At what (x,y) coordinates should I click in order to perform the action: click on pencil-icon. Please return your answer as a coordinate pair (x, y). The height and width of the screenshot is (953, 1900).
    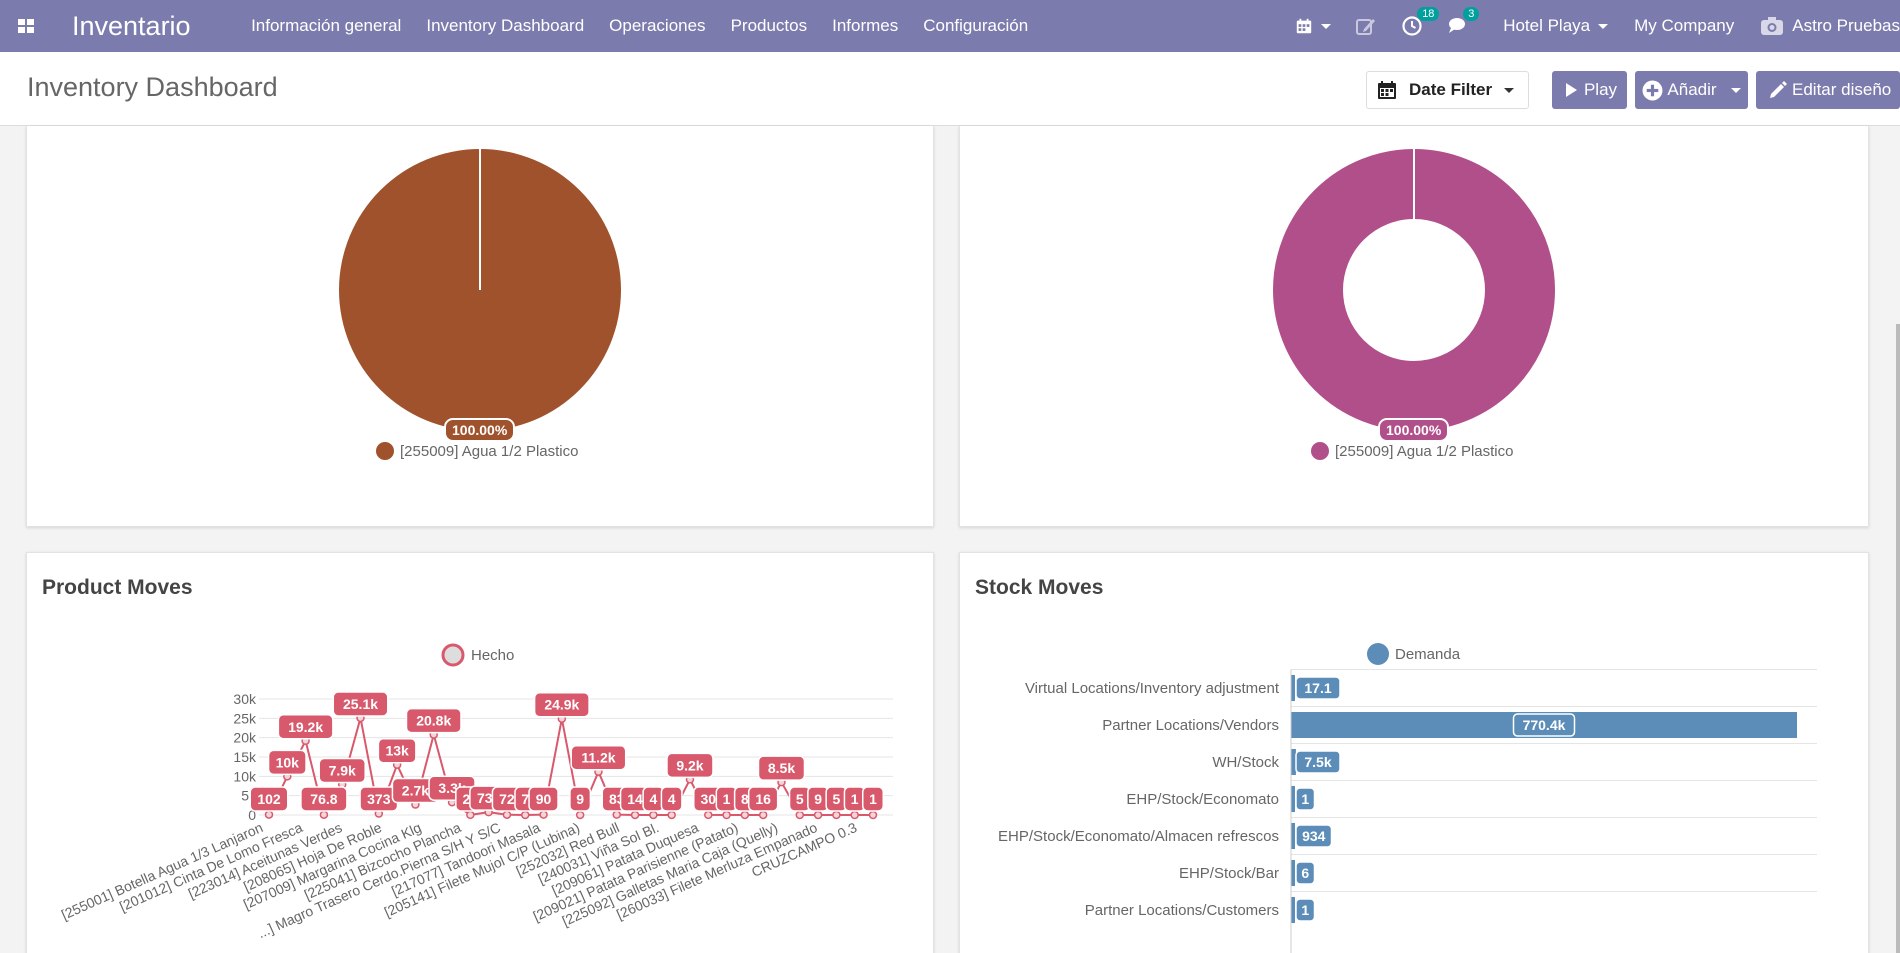
    Looking at the image, I should click on (1778, 89).